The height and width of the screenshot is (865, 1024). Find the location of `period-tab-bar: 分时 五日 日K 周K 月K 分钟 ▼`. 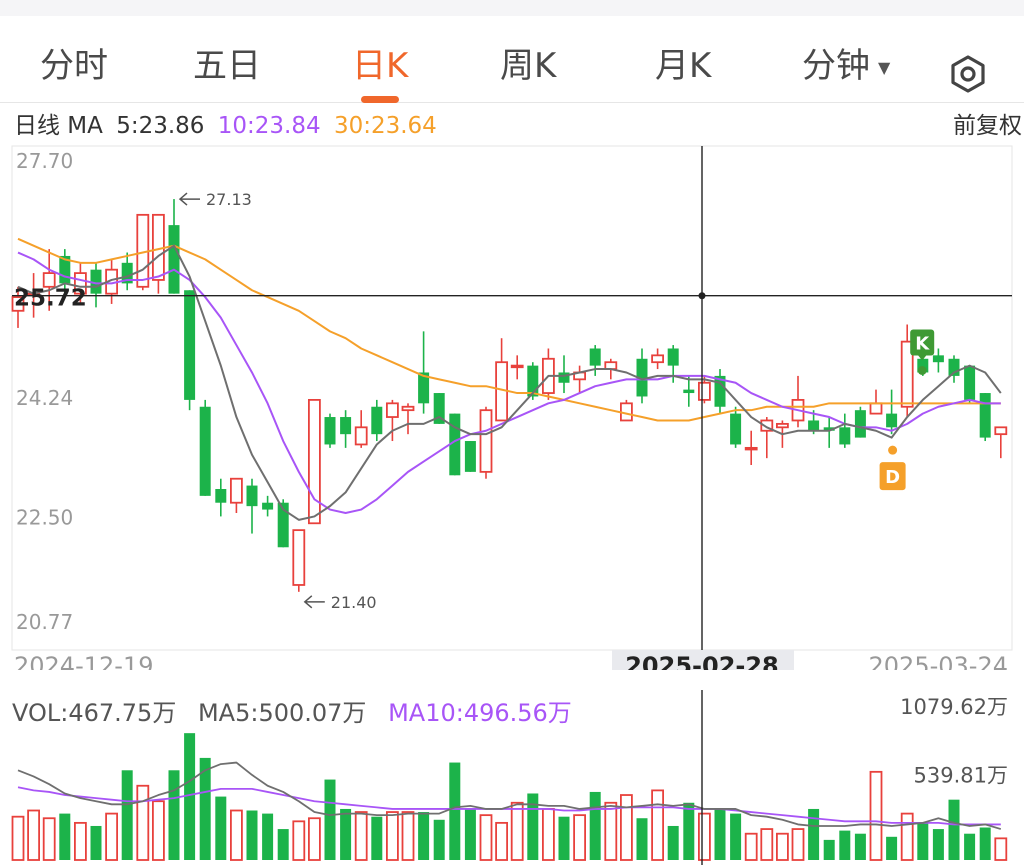

period-tab-bar: 分时 五日 日K 周K 月K 分钟 ▼ is located at coordinates (512, 59).